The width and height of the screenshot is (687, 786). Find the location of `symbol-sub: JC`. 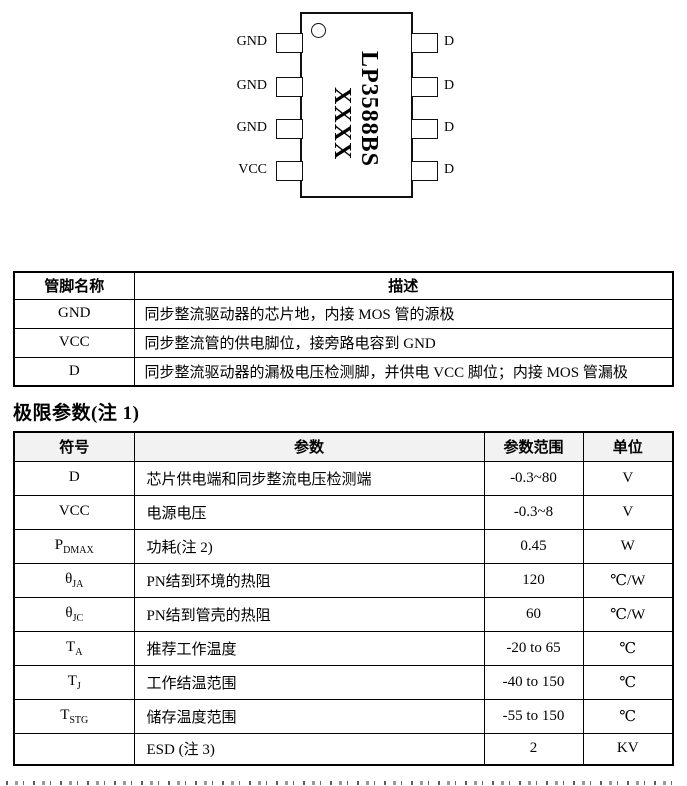

symbol-sub: JC is located at coordinates (78, 618).